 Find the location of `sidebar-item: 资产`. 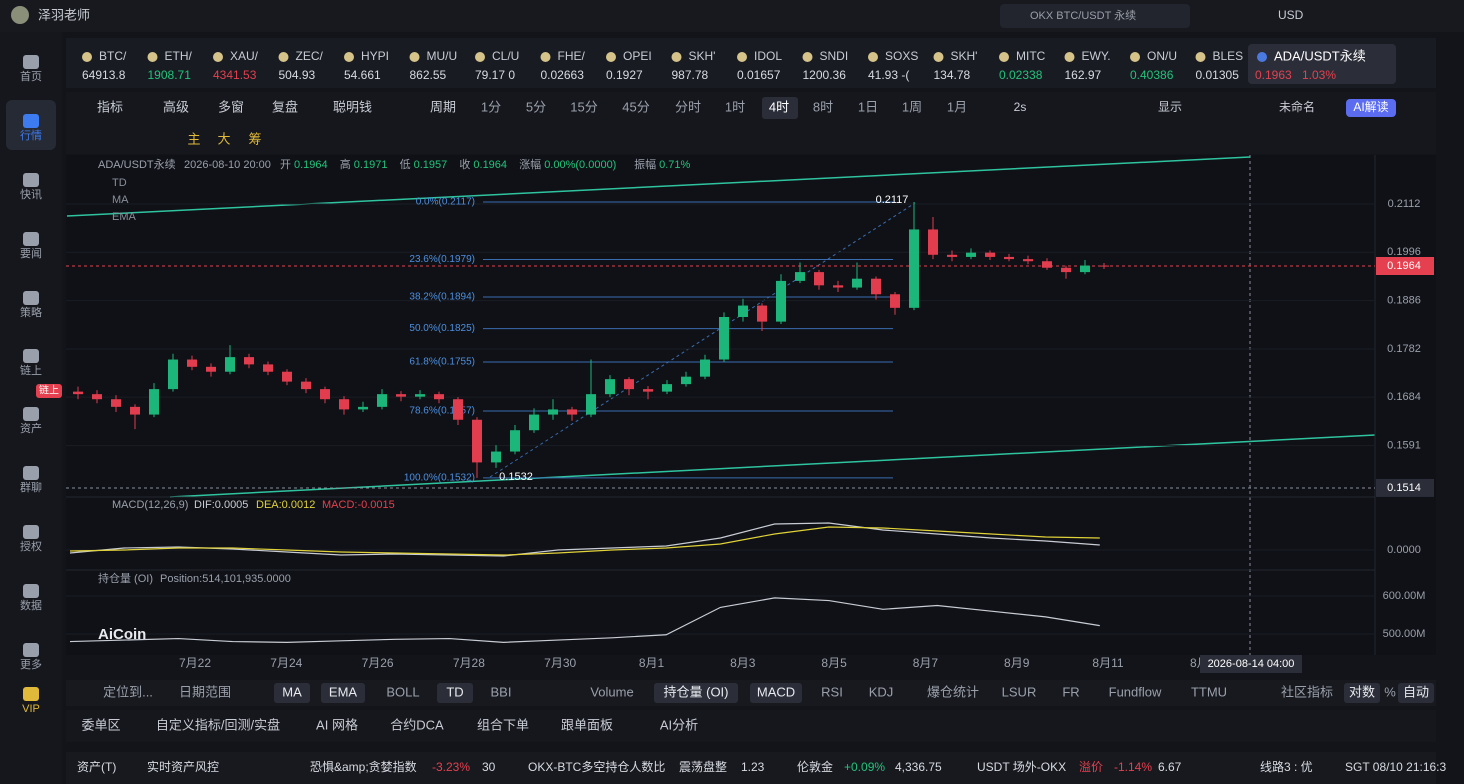

sidebar-item: 资产 is located at coordinates (31, 428).